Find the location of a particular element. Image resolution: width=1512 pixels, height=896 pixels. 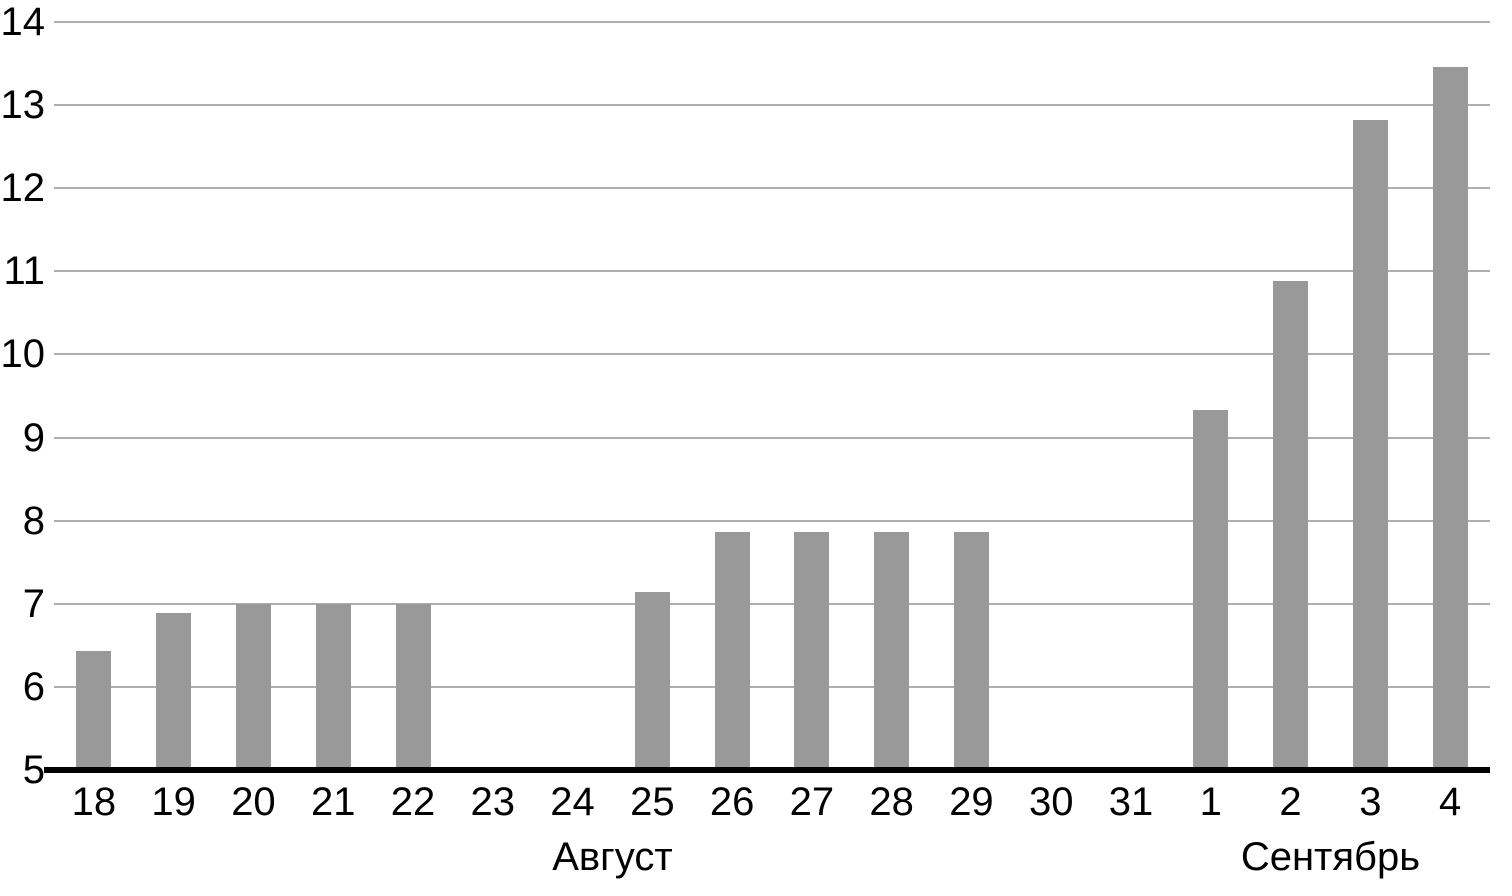

x-tick-label-28: 28 is located at coordinates (891, 802).